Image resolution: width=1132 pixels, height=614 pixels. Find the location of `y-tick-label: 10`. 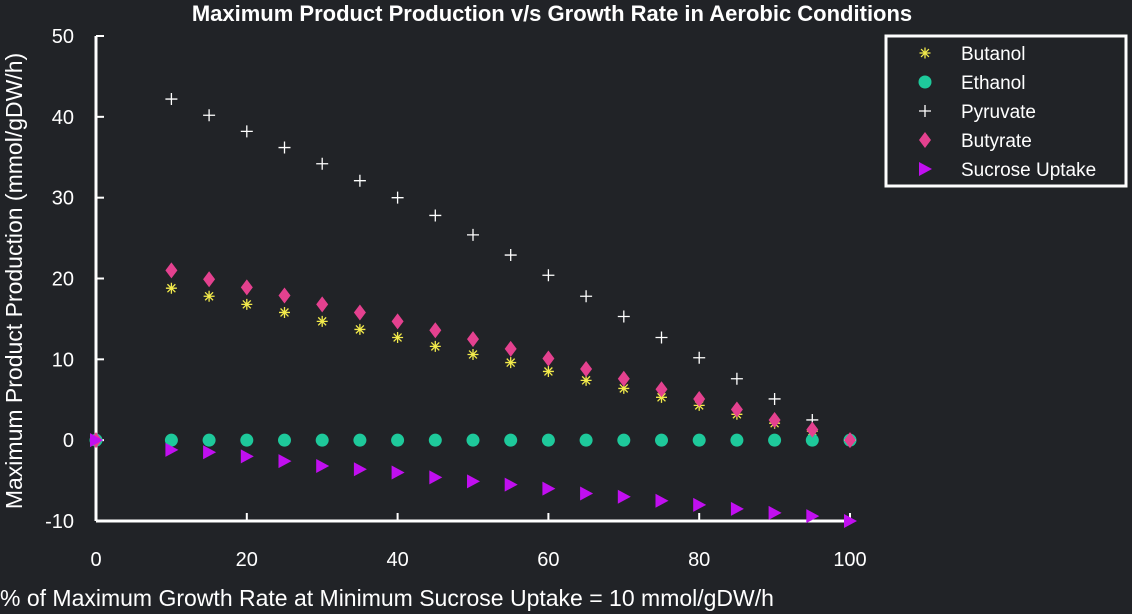

y-tick-label: 10 is located at coordinates (63, 360).